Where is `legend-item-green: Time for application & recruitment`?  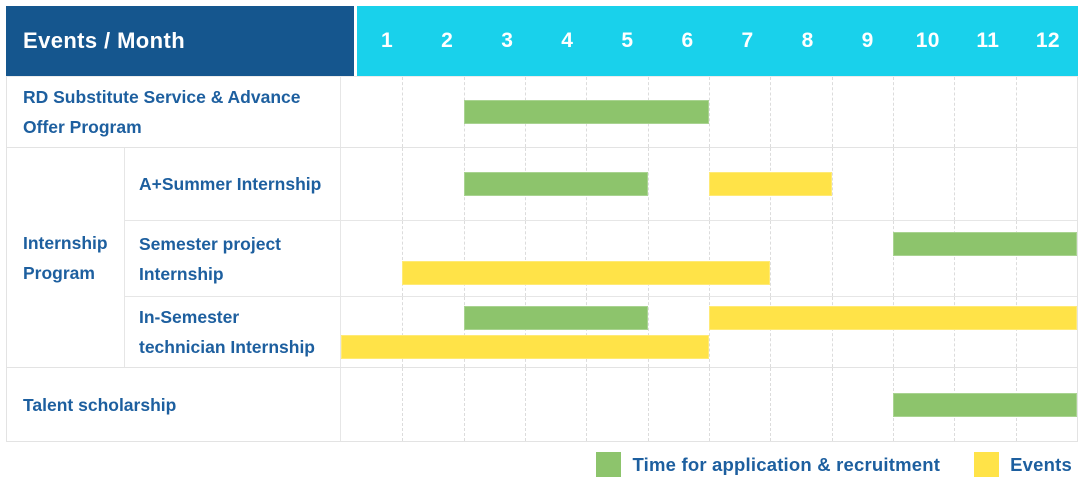
legend-item-green: Time for application & recruitment is located at coordinates (768, 464).